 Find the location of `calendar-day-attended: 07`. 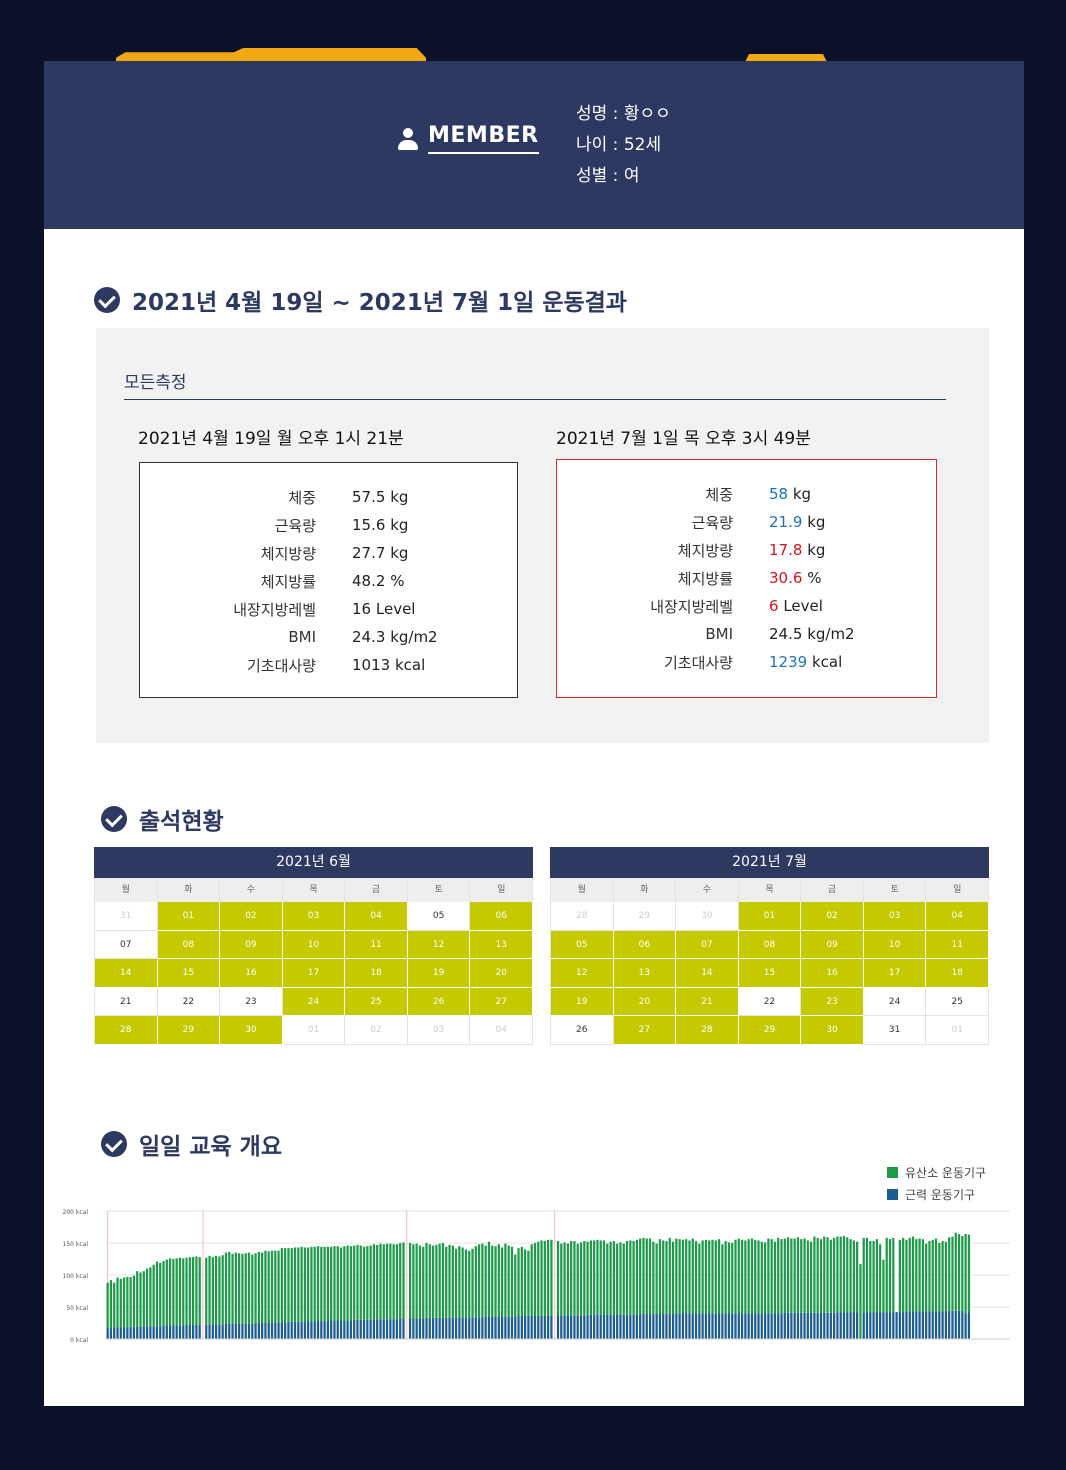

calendar-day-attended: 07 is located at coordinates (707, 944).